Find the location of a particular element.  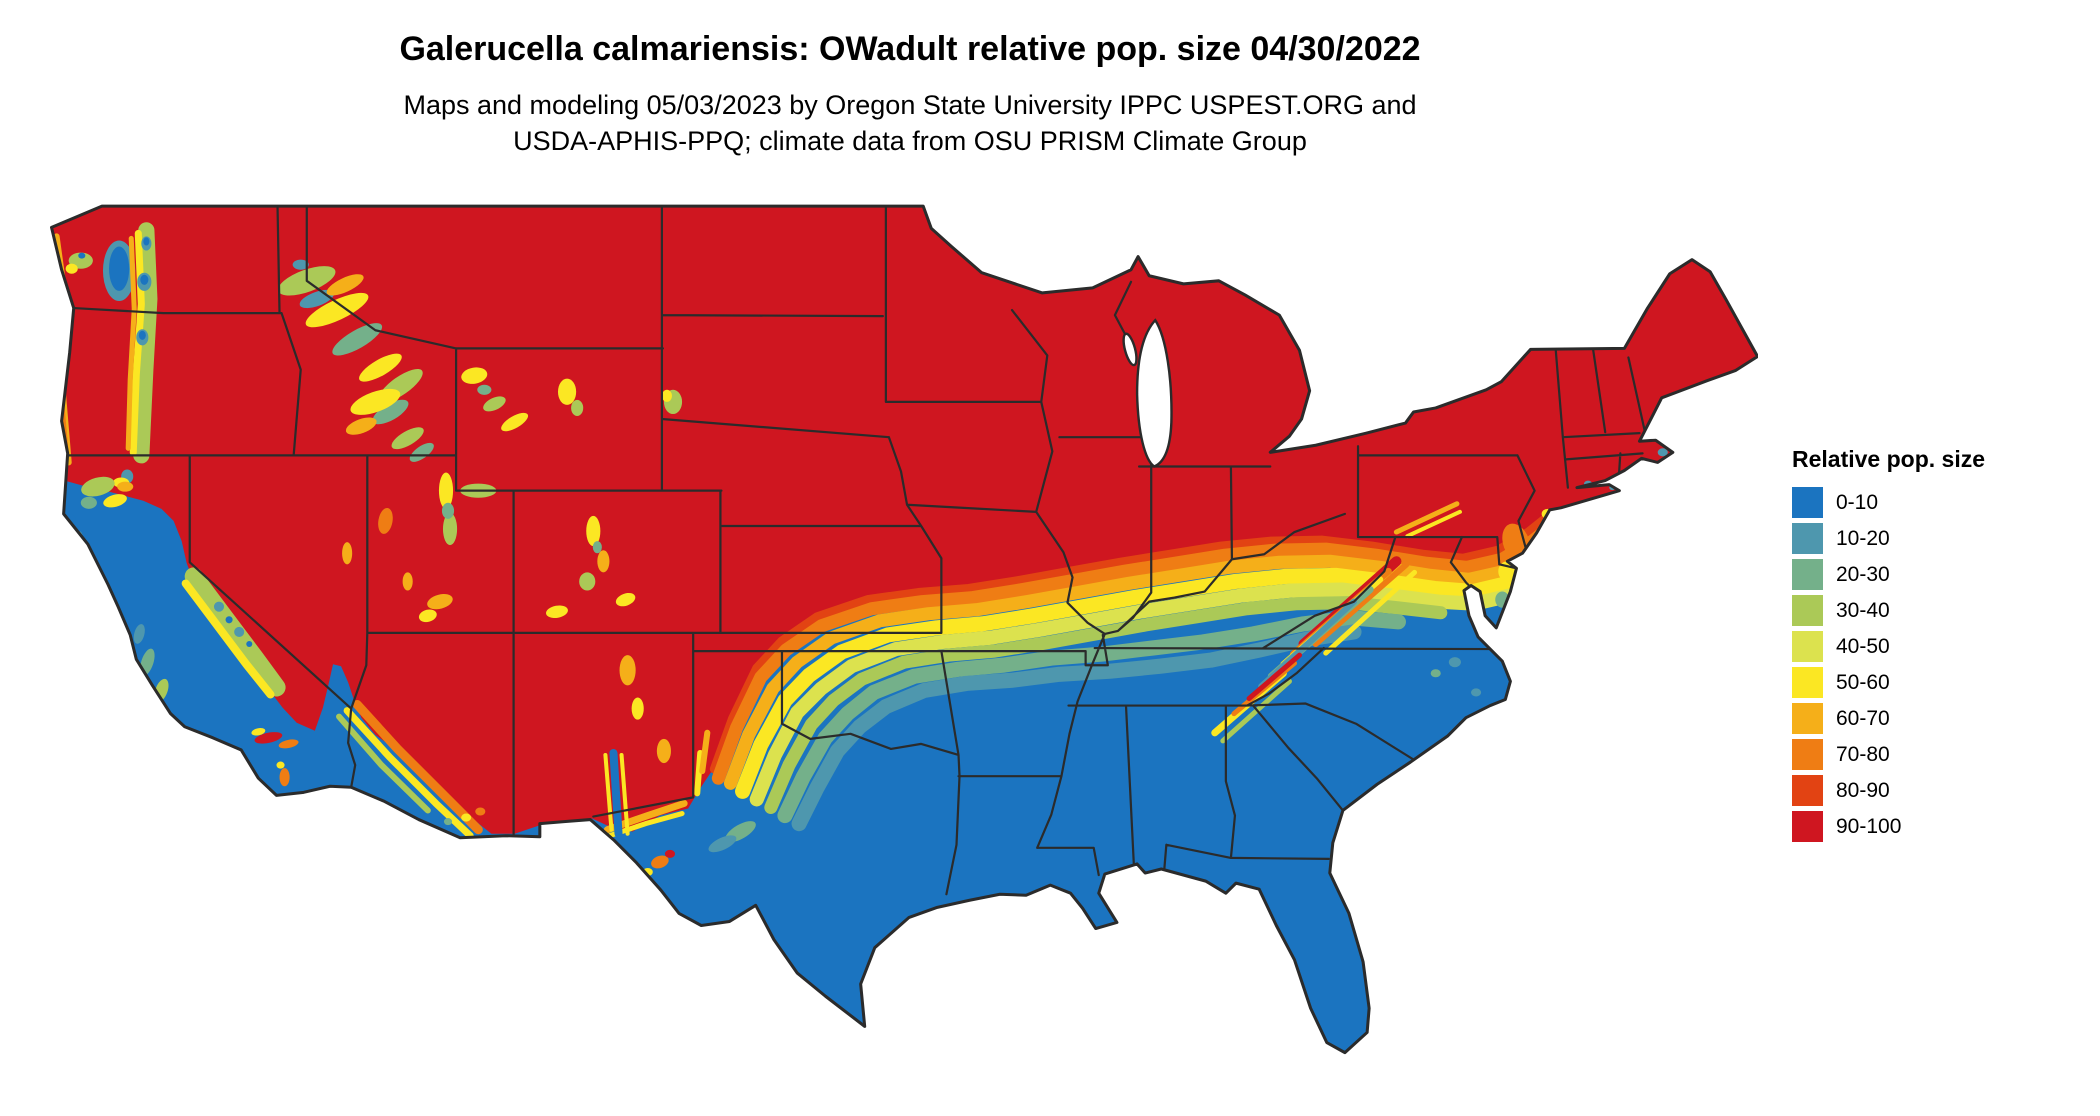

legend-item: 50-60 is located at coordinates (1888, 682).